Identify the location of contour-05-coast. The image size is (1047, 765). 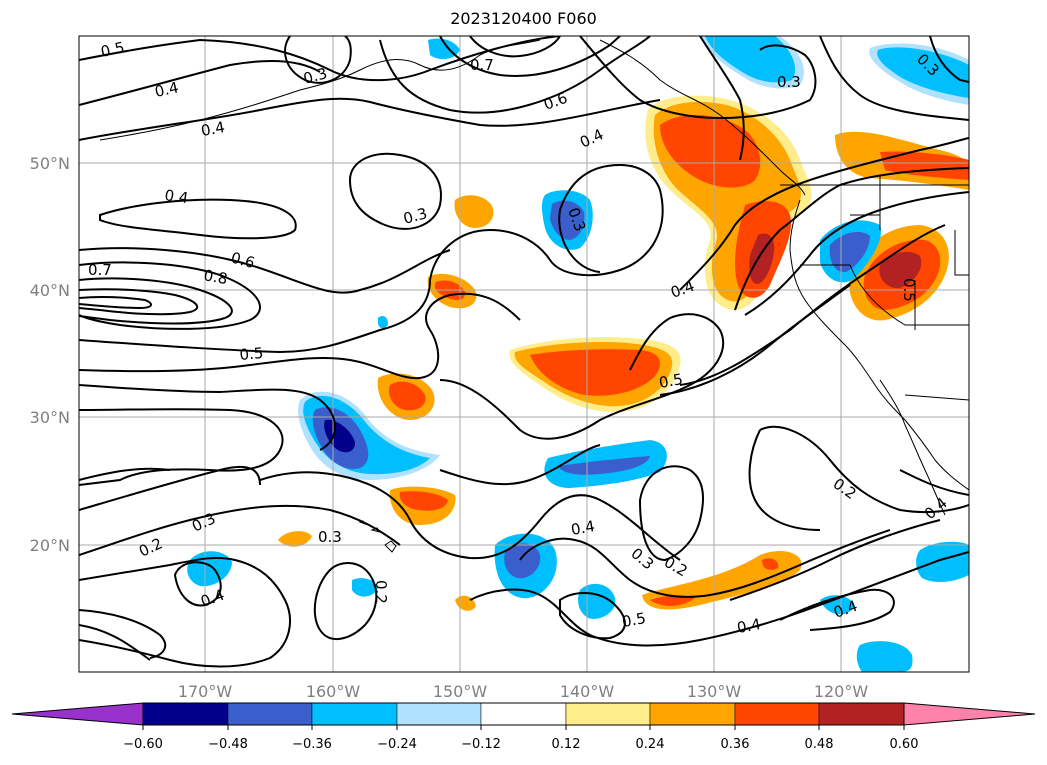
(851, 239).